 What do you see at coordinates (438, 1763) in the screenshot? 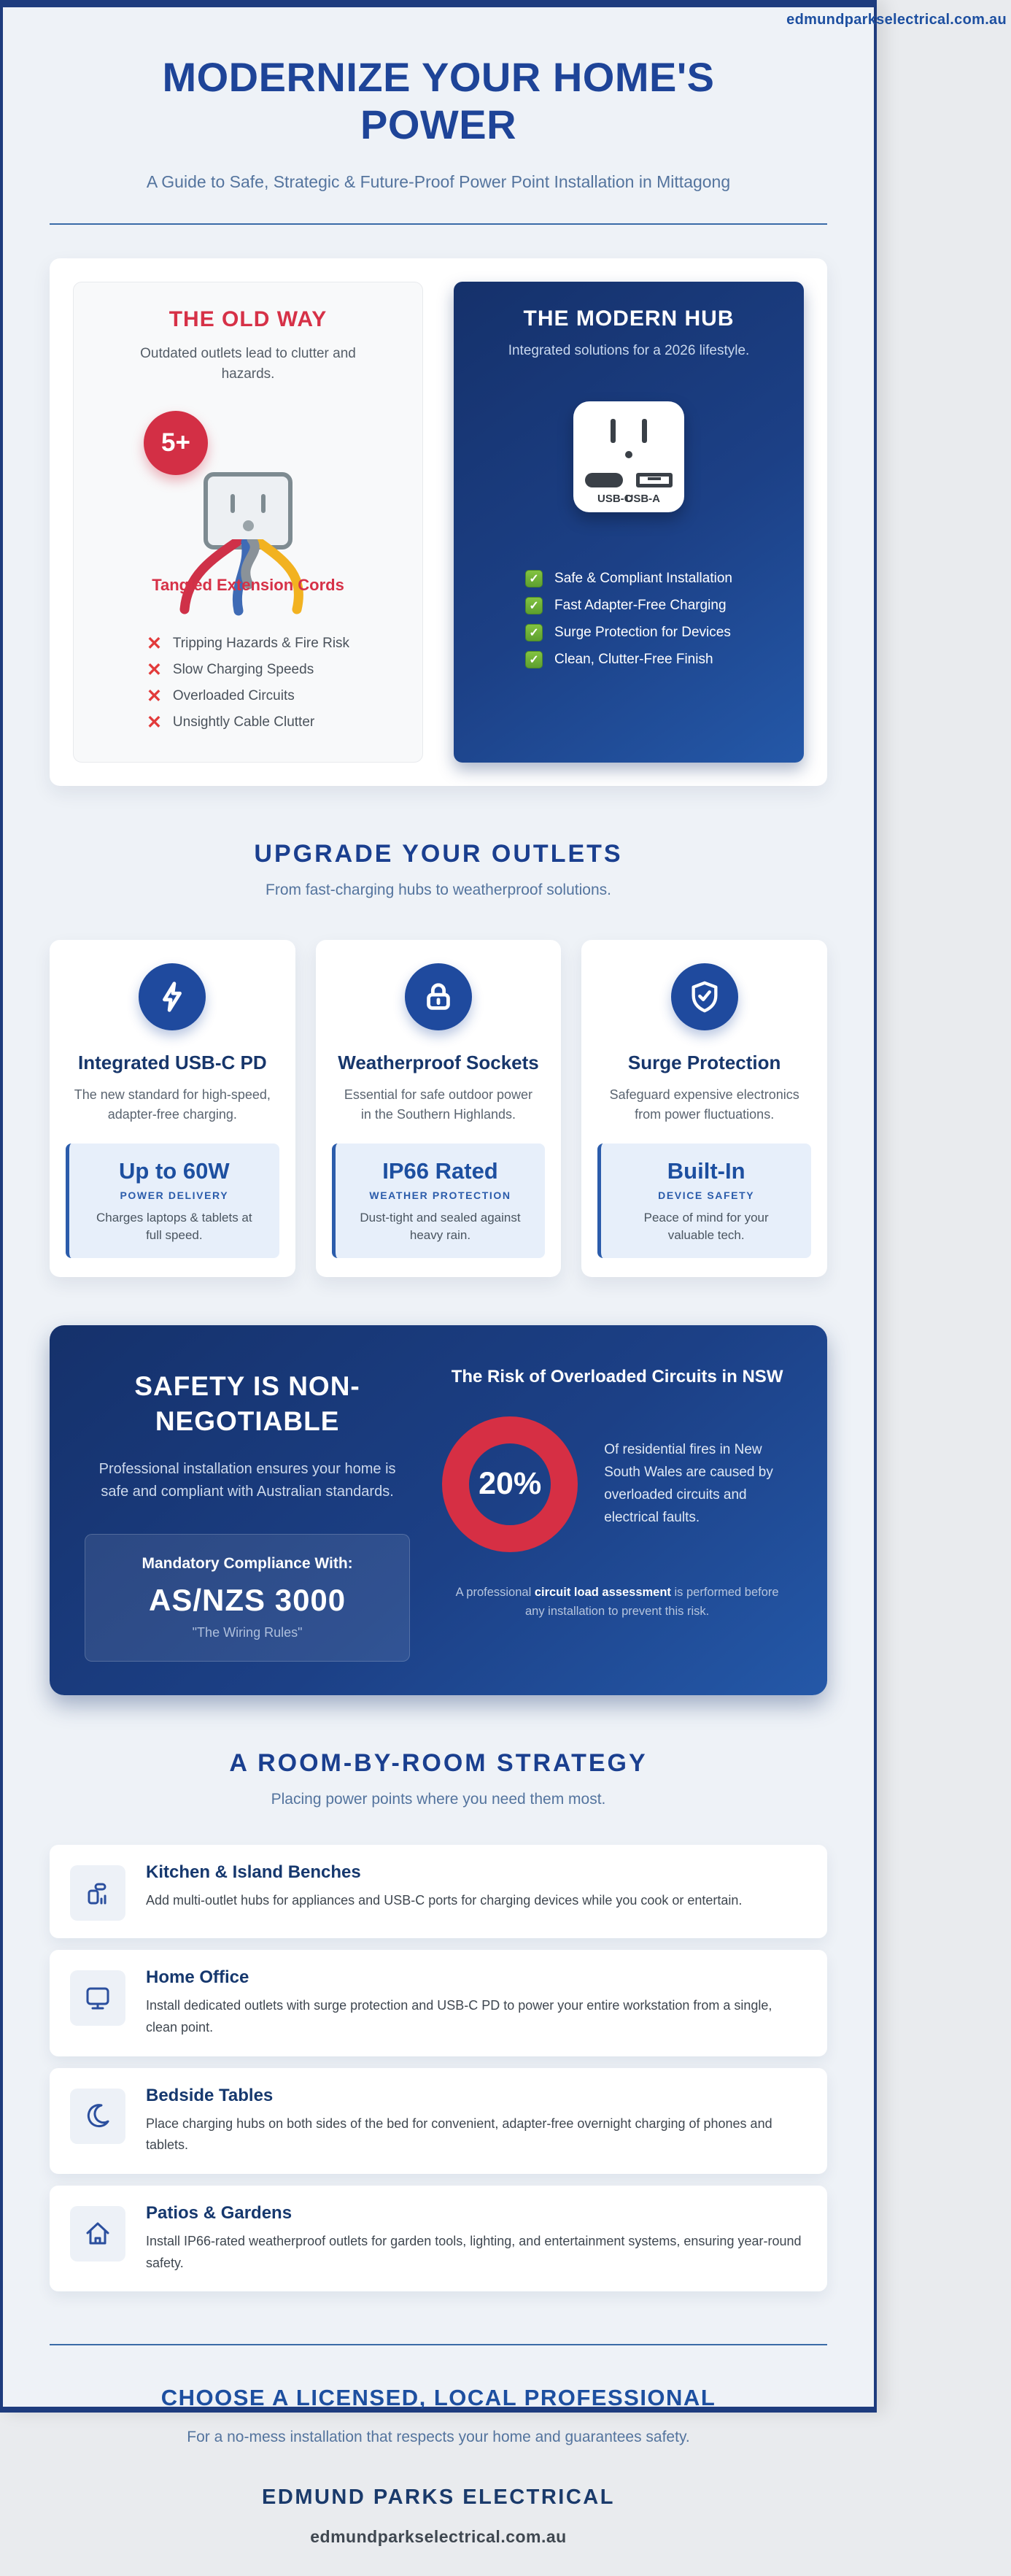
I see `rooms-title: A ROOM-BY-ROOM STRATEGY` at bounding box center [438, 1763].